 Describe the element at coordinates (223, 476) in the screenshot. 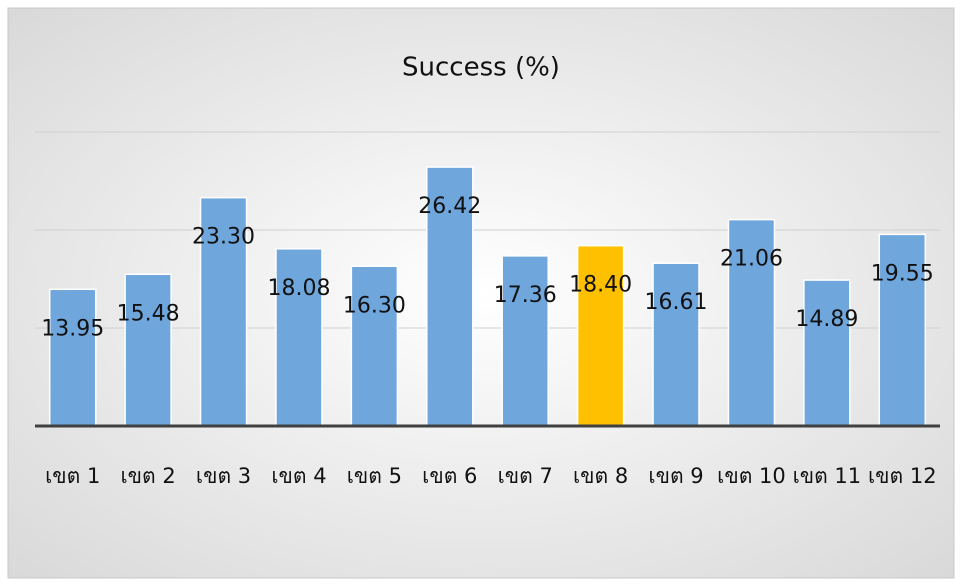

I see `x-tick-label: เขต 3` at that location.